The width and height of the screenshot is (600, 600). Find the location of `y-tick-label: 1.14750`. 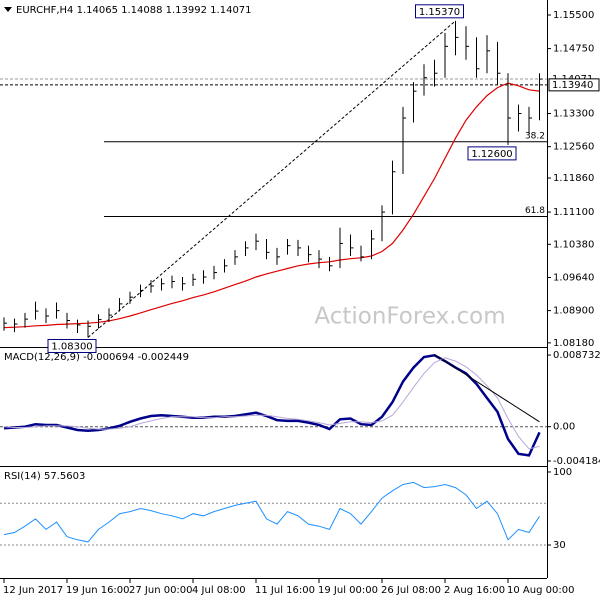

y-tick-label: 1.14750 is located at coordinates (573, 49).